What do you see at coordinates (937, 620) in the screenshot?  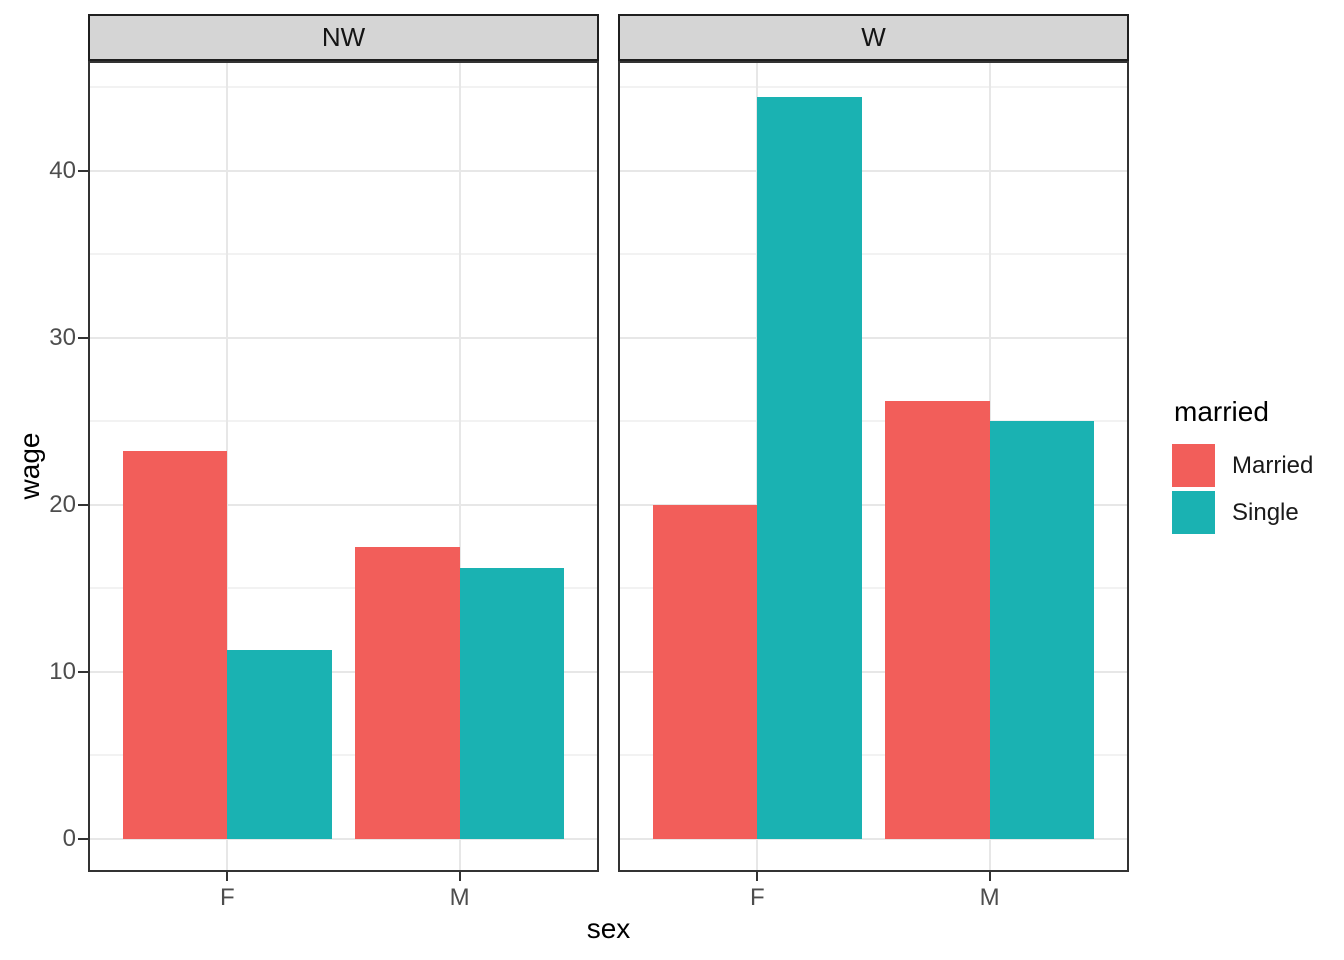 I see `bar-W-M-Married` at bounding box center [937, 620].